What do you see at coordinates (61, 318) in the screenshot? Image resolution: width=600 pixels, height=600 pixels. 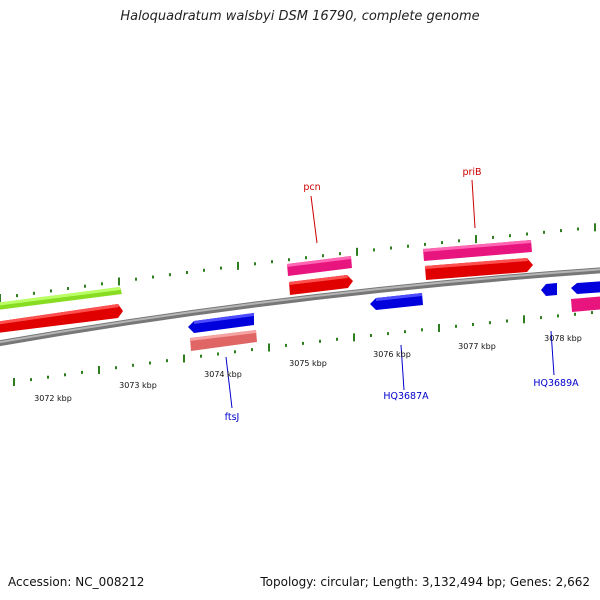 I see `gene-feature-red-left` at bounding box center [61, 318].